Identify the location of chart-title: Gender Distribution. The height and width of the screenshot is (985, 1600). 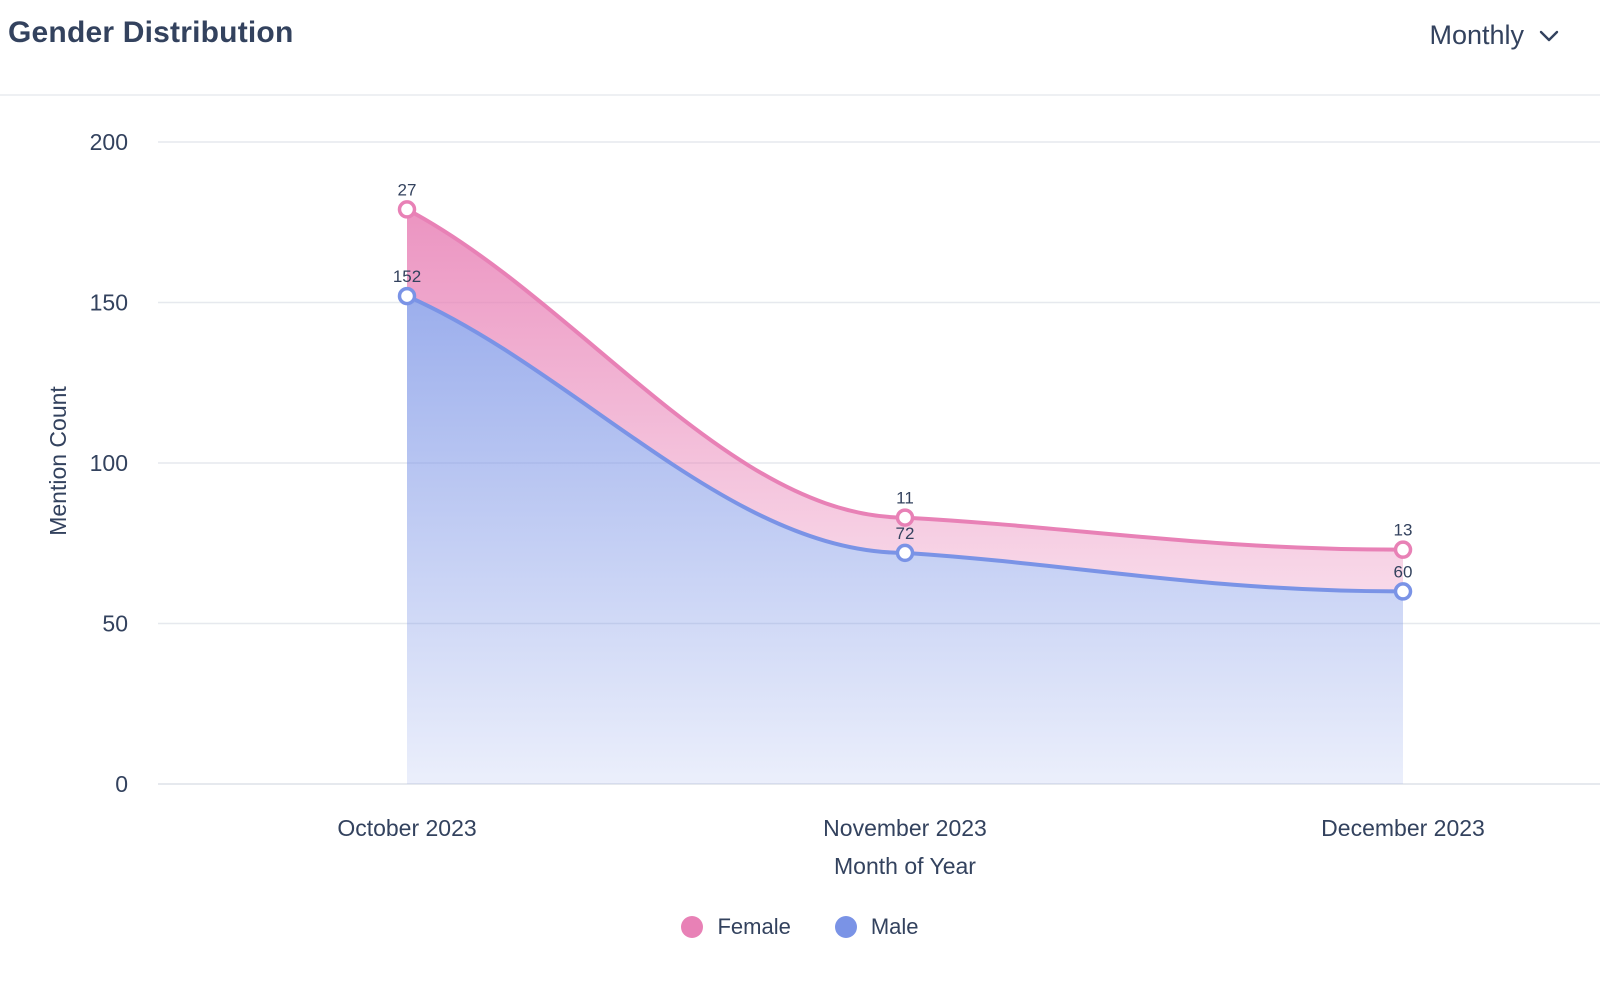
(151, 32).